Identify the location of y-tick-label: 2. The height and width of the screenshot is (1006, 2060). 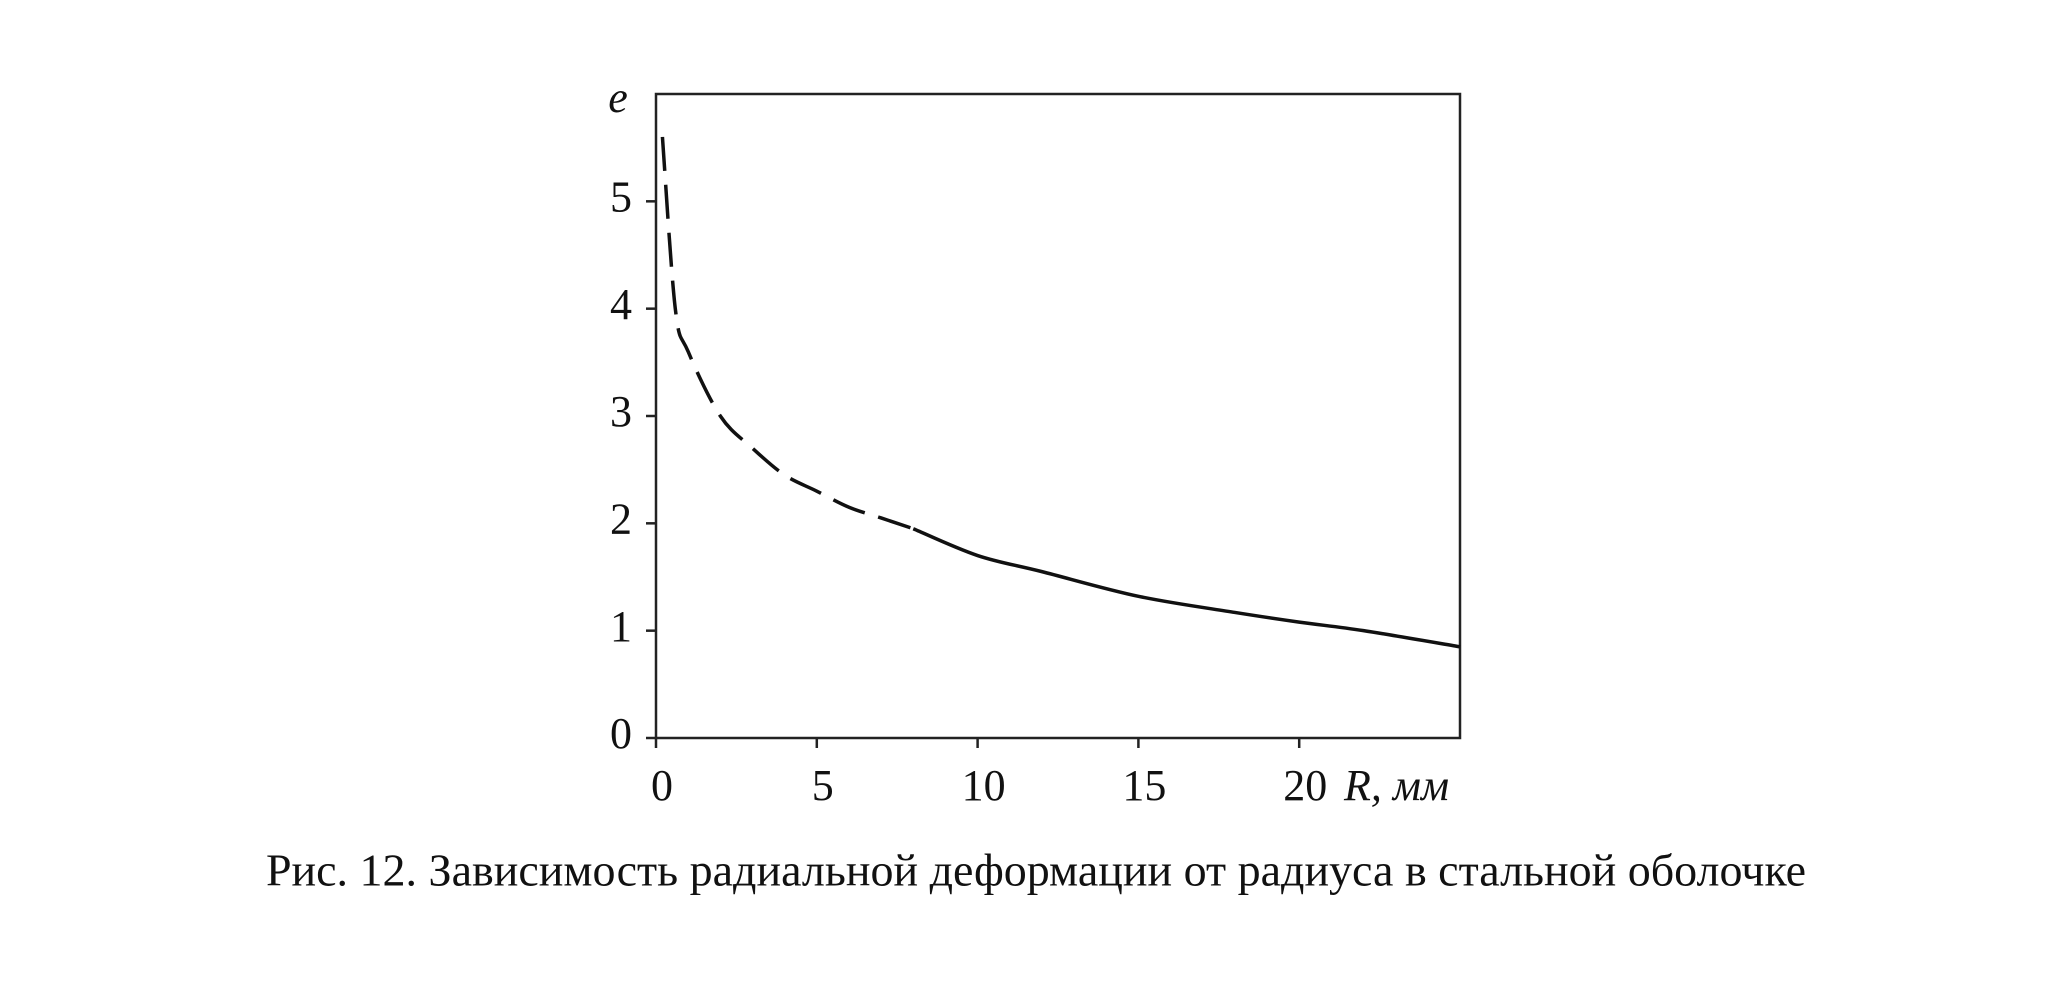
(621, 518).